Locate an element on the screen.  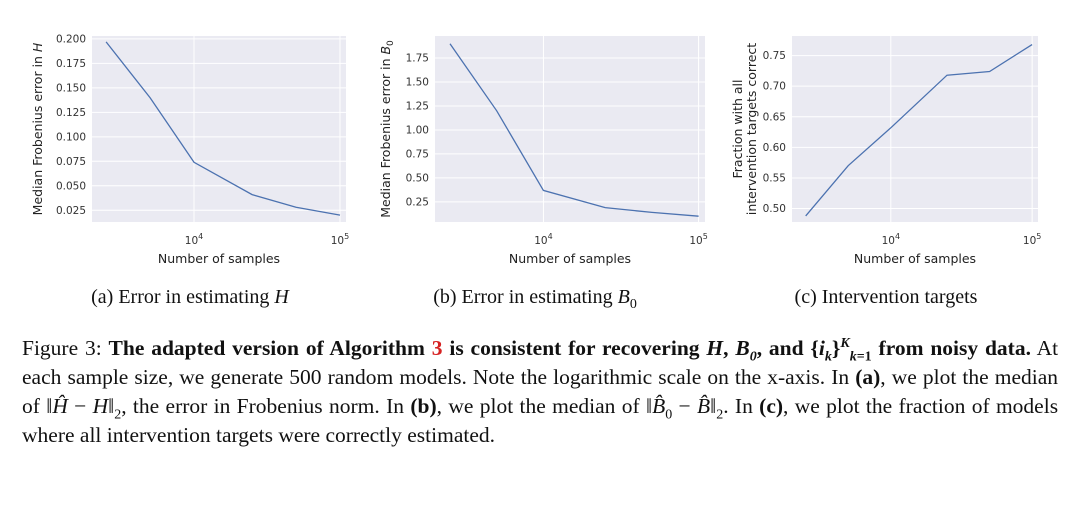
subcaption-b-text: (b) Error in estimating is located at coordinates (525, 297).